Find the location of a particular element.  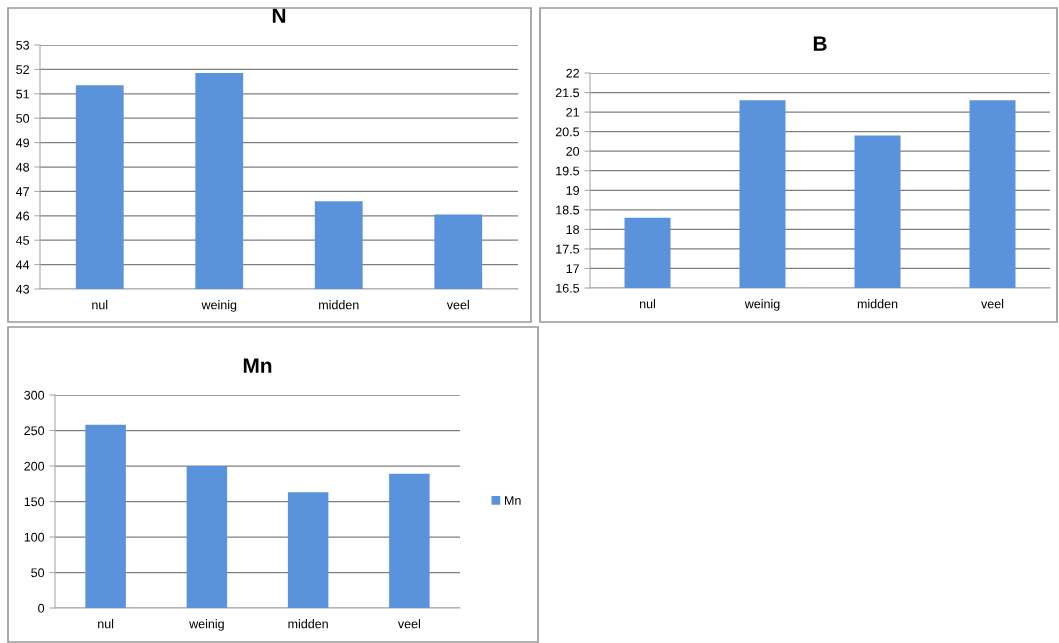

y-tick-label: 21 is located at coordinates (572, 112).